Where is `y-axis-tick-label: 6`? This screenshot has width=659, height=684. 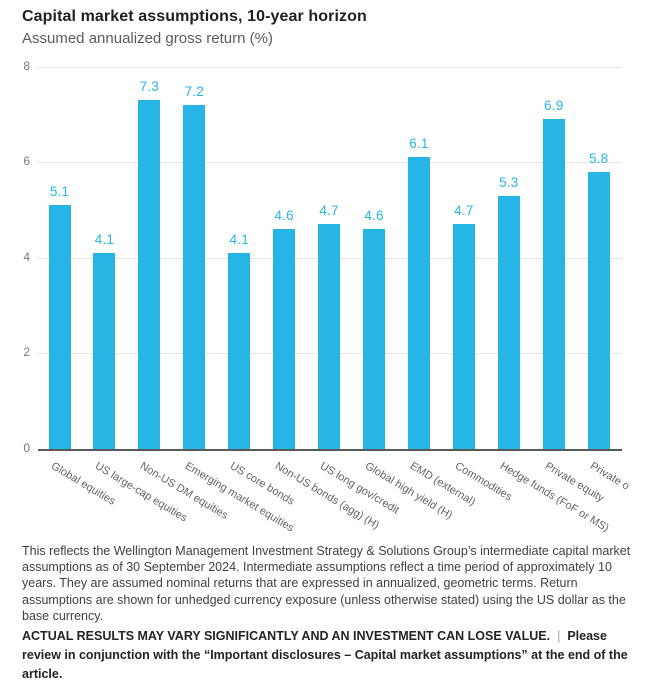 y-axis-tick-label: 6 is located at coordinates (26, 161).